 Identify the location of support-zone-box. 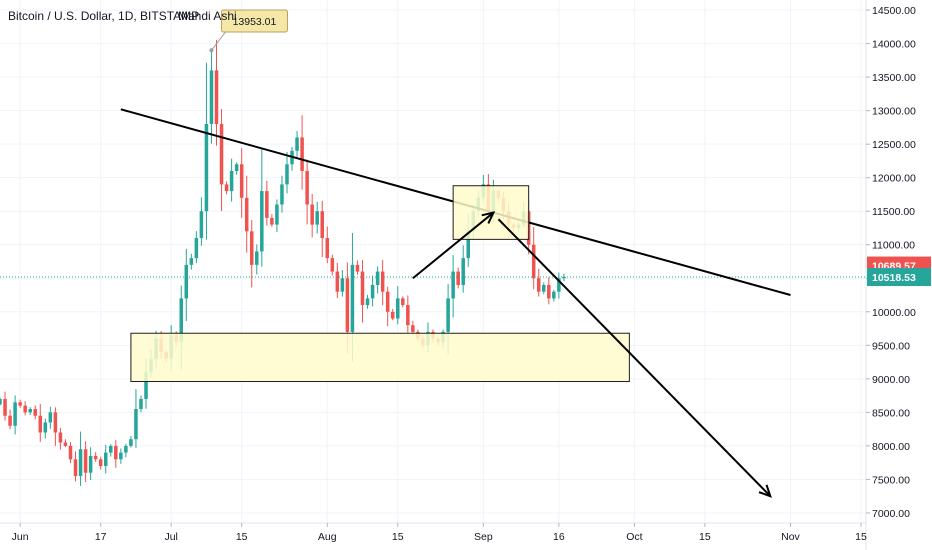
(380, 357).